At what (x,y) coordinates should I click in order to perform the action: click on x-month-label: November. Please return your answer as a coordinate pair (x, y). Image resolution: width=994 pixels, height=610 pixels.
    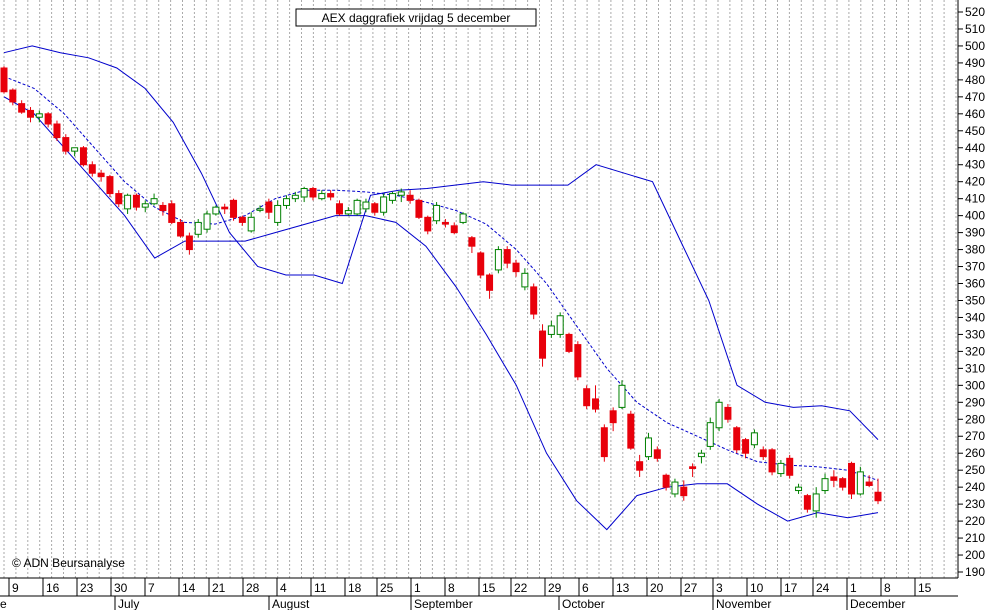
    Looking at the image, I should click on (743, 603).